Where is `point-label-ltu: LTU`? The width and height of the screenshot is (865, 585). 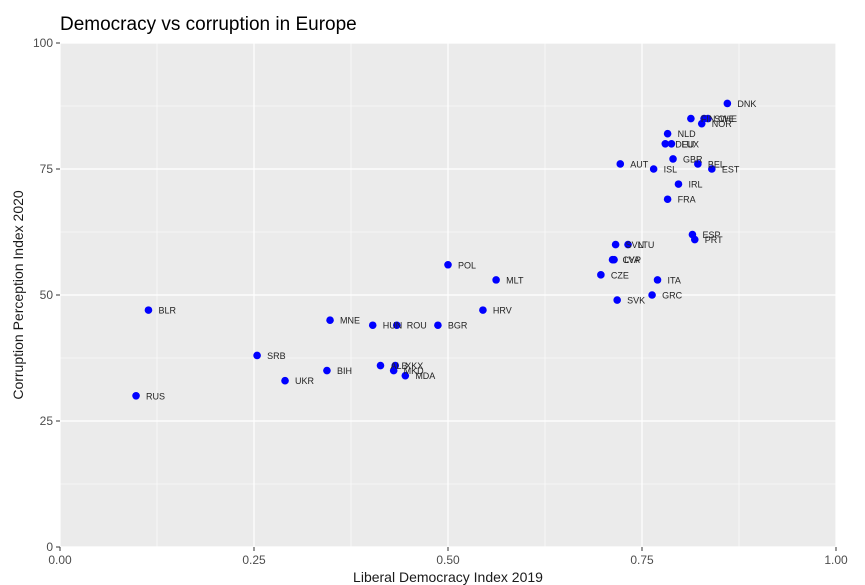 point-label-ltu: LTU is located at coordinates (646, 245).